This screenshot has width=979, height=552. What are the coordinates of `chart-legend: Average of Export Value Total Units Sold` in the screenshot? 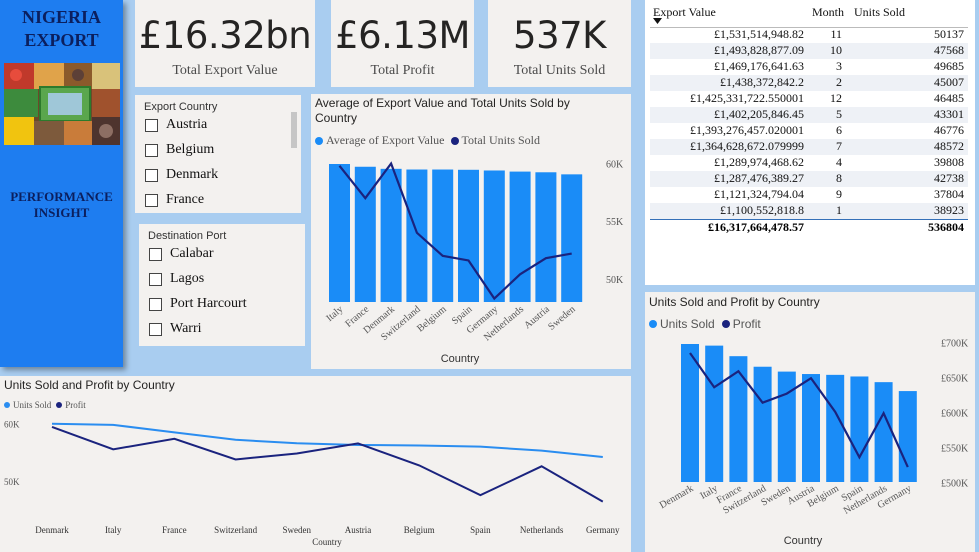 It's located at (427, 140).